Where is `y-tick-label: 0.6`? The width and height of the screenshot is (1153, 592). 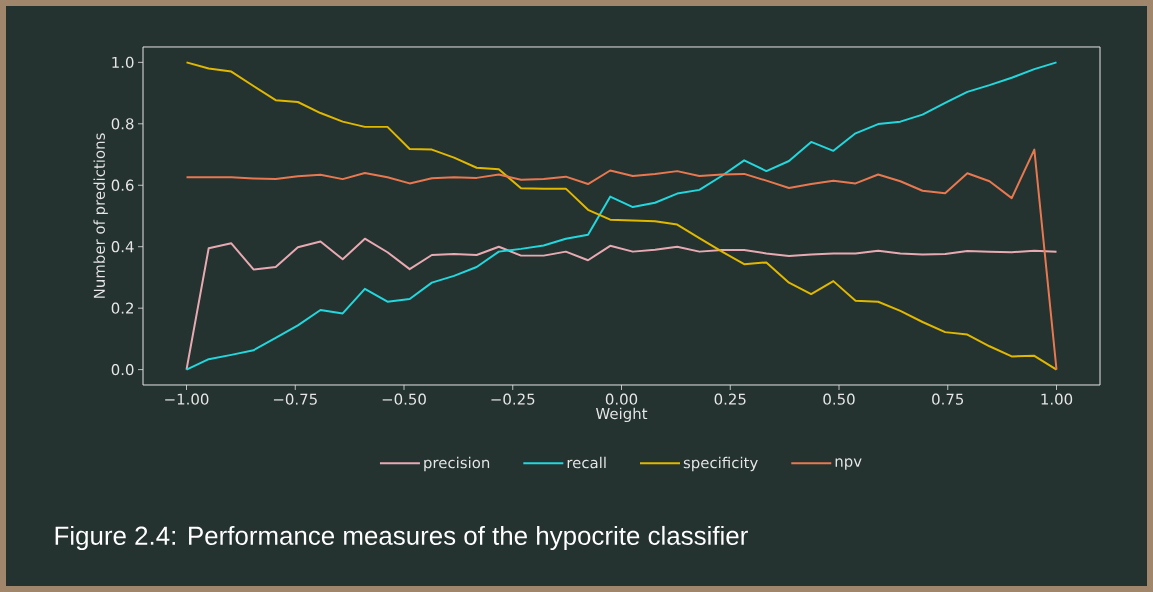
y-tick-label: 0.6 is located at coordinates (122, 185).